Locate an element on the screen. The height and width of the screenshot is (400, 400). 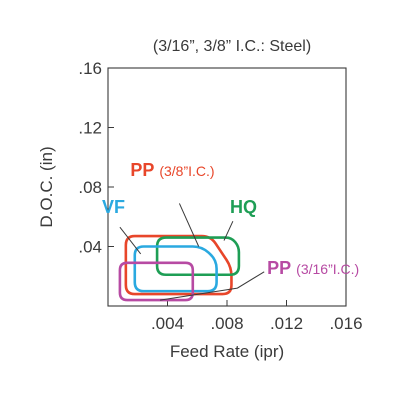
region-name: VF is located at coordinates (113, 207).